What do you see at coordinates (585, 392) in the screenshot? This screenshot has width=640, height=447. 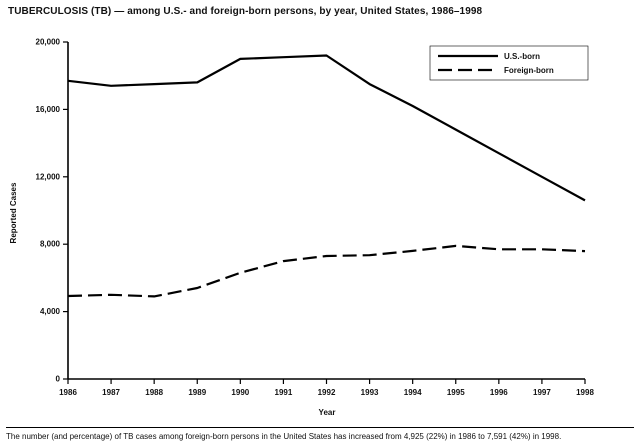 I see `x-tick-label: 1998` at bounding box center [585, 392].